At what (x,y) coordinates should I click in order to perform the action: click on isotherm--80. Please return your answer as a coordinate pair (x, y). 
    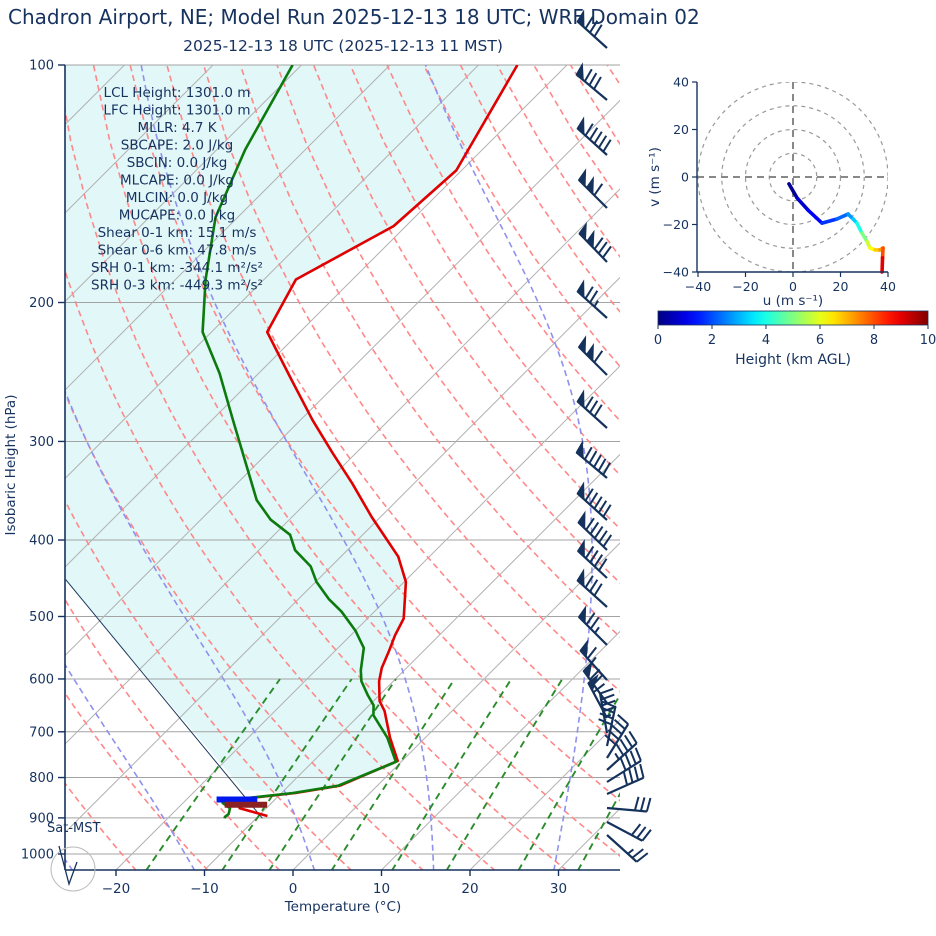
    Looking at the image, I should click on (228, 228).